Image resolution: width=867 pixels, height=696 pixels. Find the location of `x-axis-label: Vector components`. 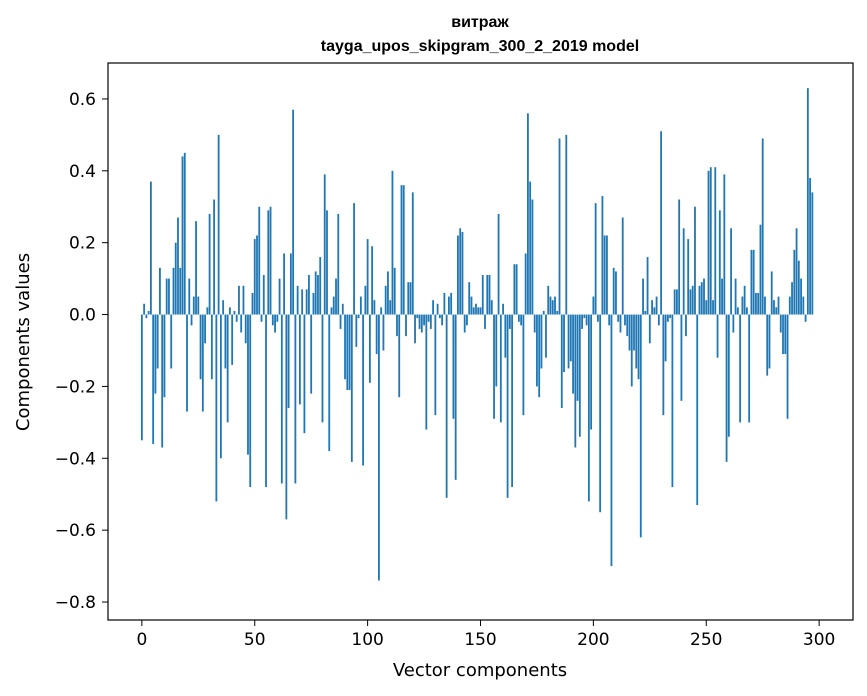

x-axis-label: Vector components is located at coordinates (480, 670).